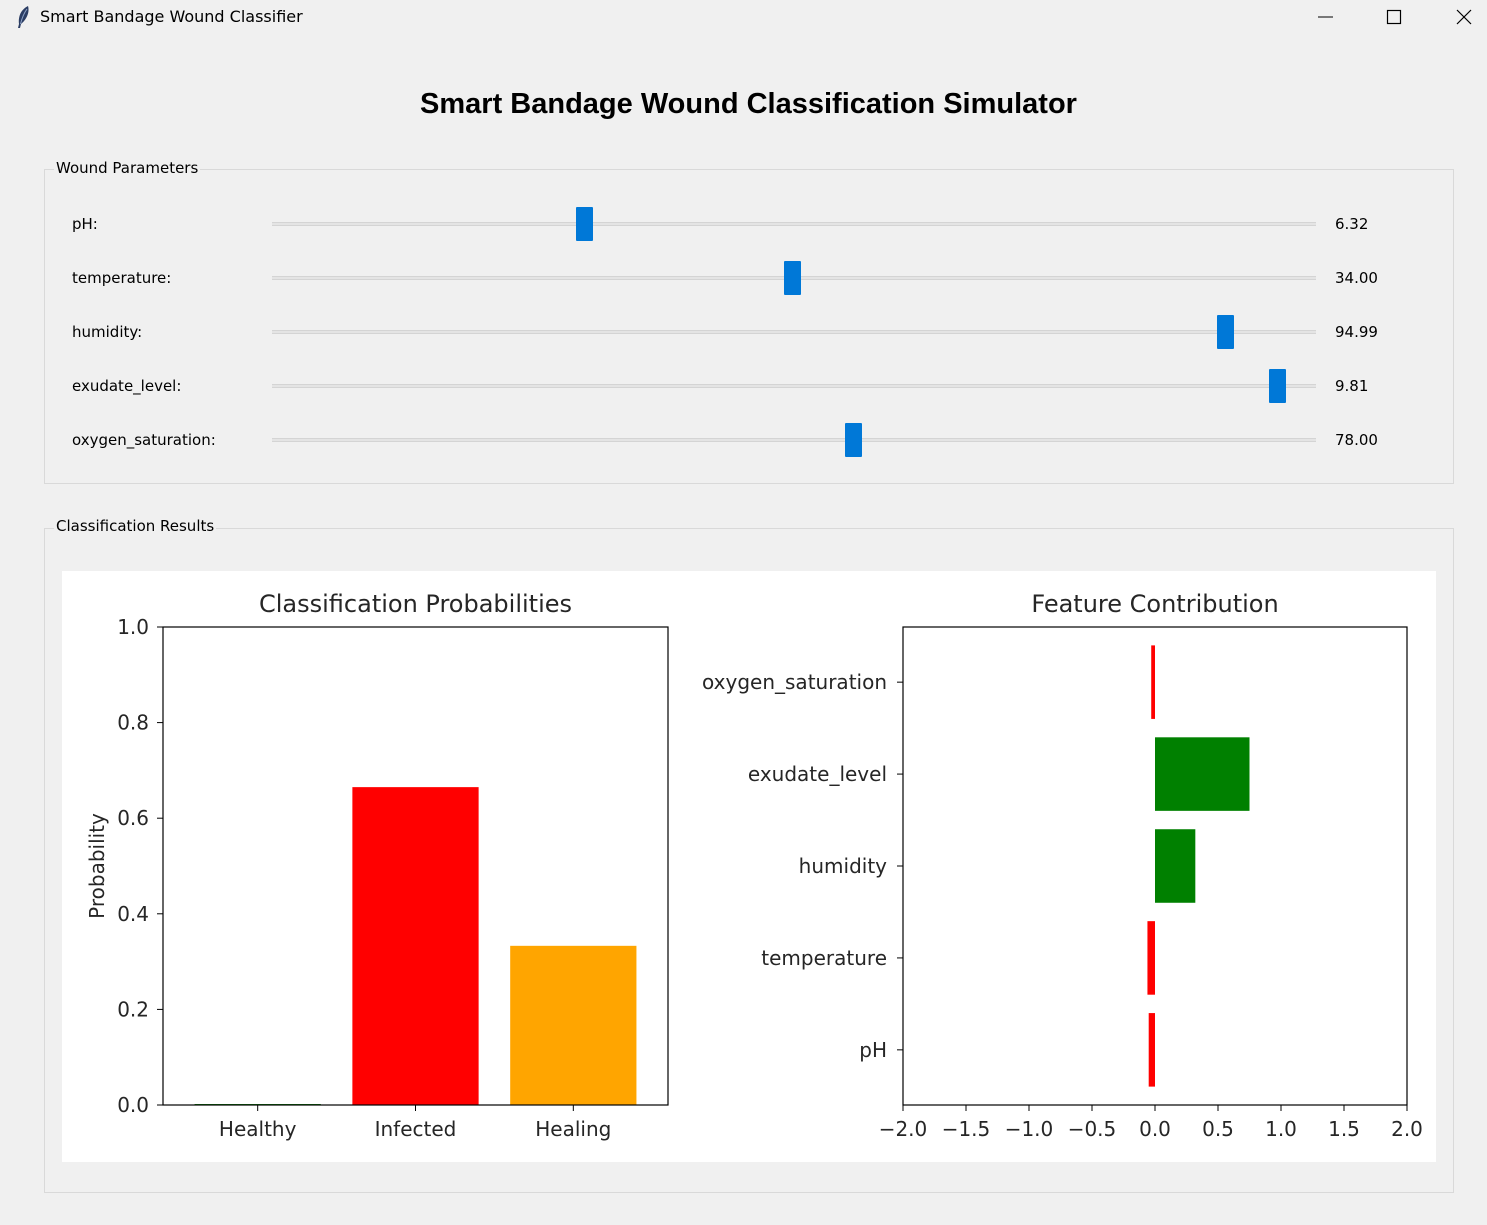 This screenshot has height=1225, width=1487. I want to click on slider-value: 78.00, so click(1356, 440).